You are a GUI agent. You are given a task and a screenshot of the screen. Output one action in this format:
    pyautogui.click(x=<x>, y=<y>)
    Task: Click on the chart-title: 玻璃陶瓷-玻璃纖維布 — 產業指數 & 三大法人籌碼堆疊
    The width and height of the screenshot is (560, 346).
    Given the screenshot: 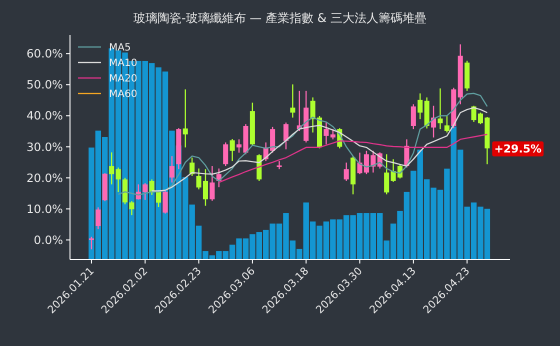 What is the action you would take?
    pyautogui.click(x=280, y=18)
    